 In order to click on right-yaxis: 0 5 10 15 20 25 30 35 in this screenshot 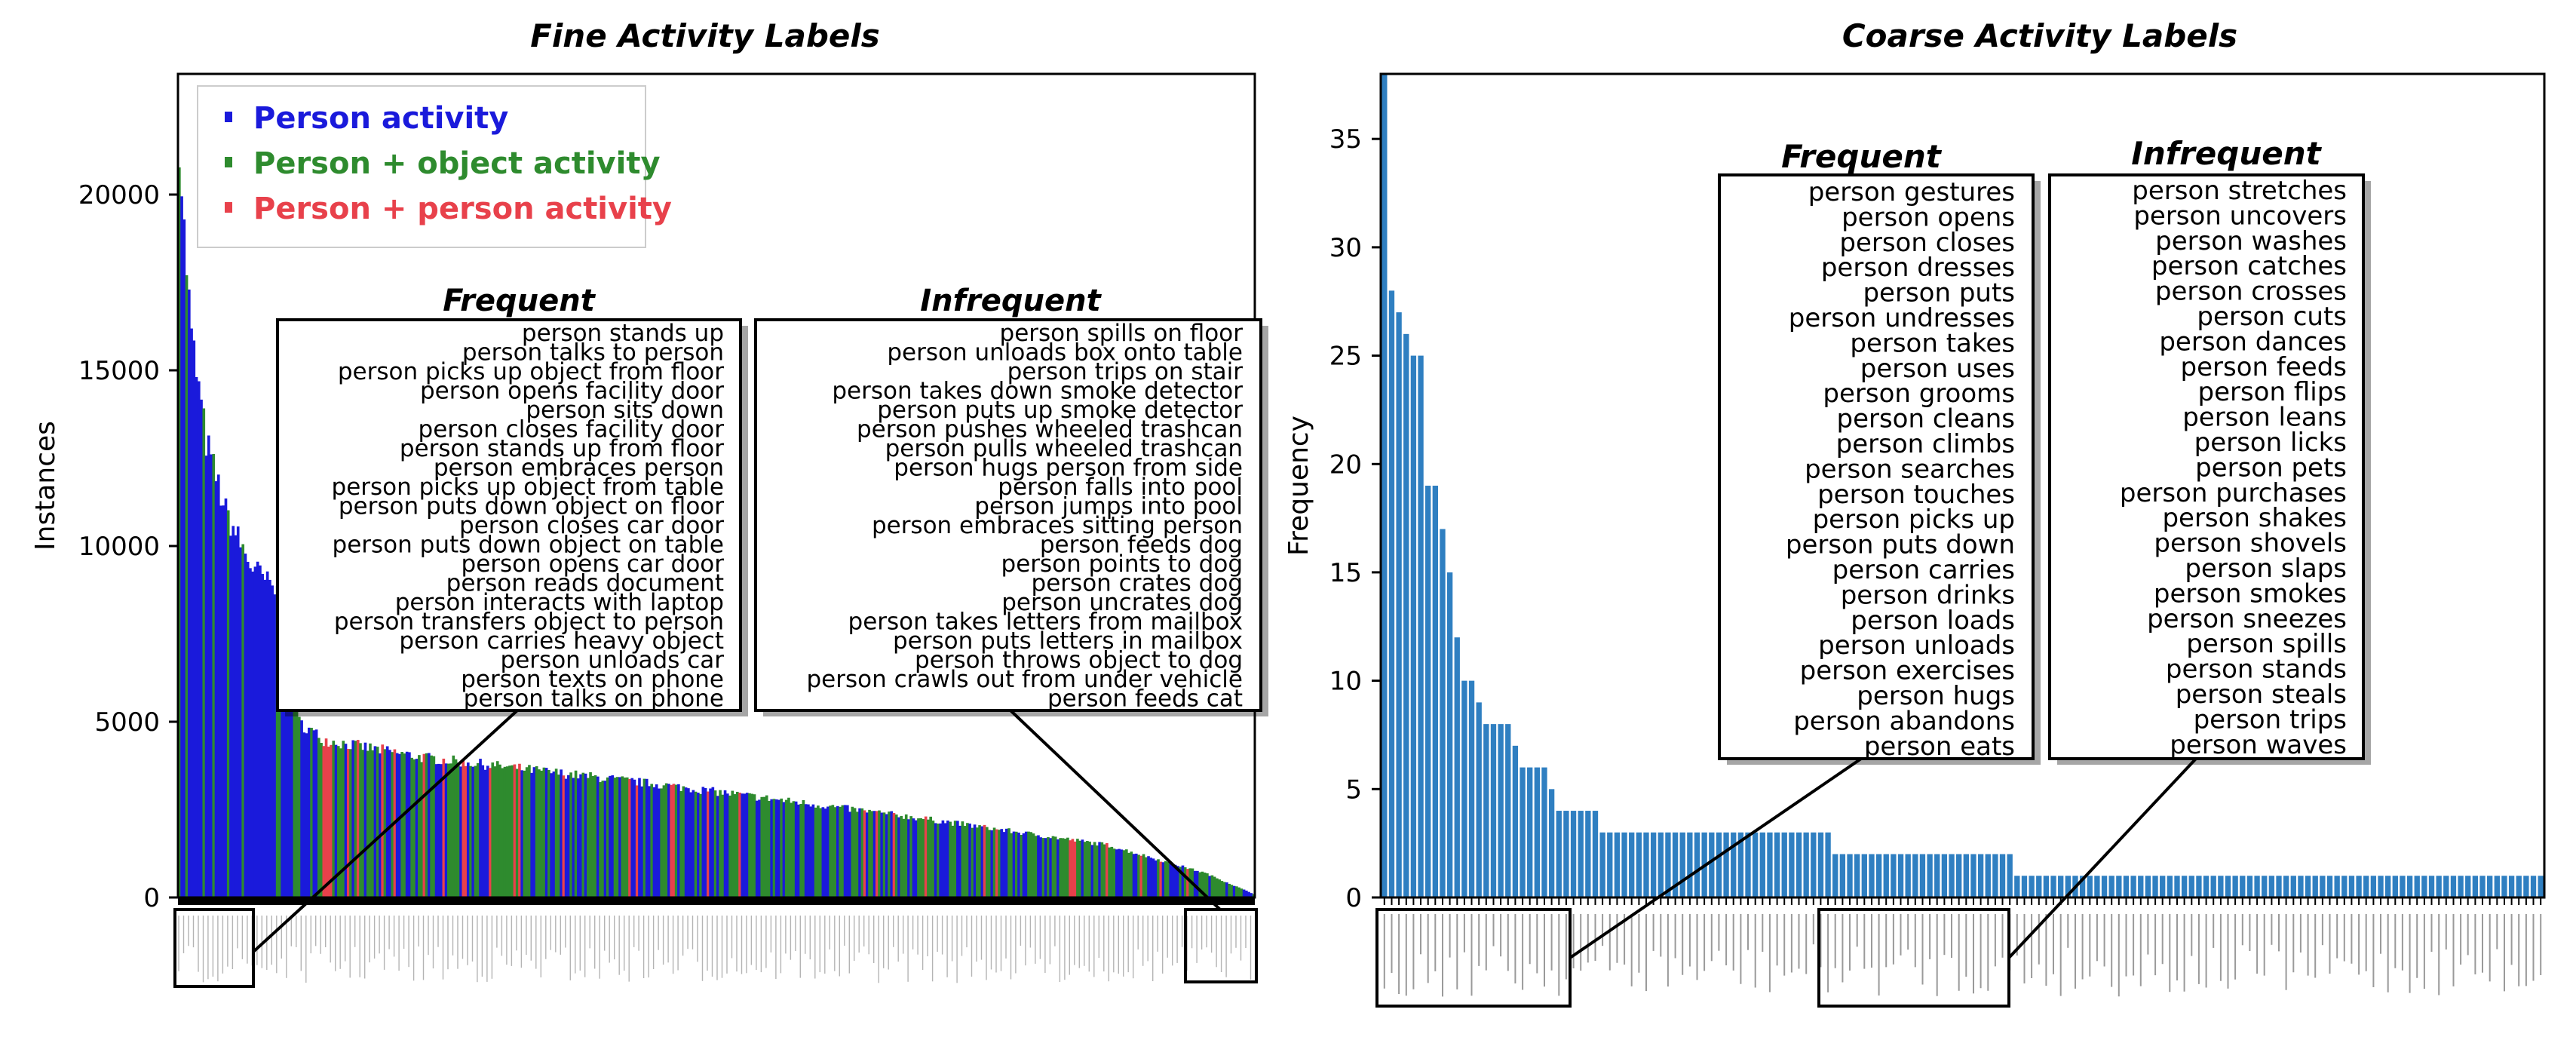, I will do `click(1355, 518)`.